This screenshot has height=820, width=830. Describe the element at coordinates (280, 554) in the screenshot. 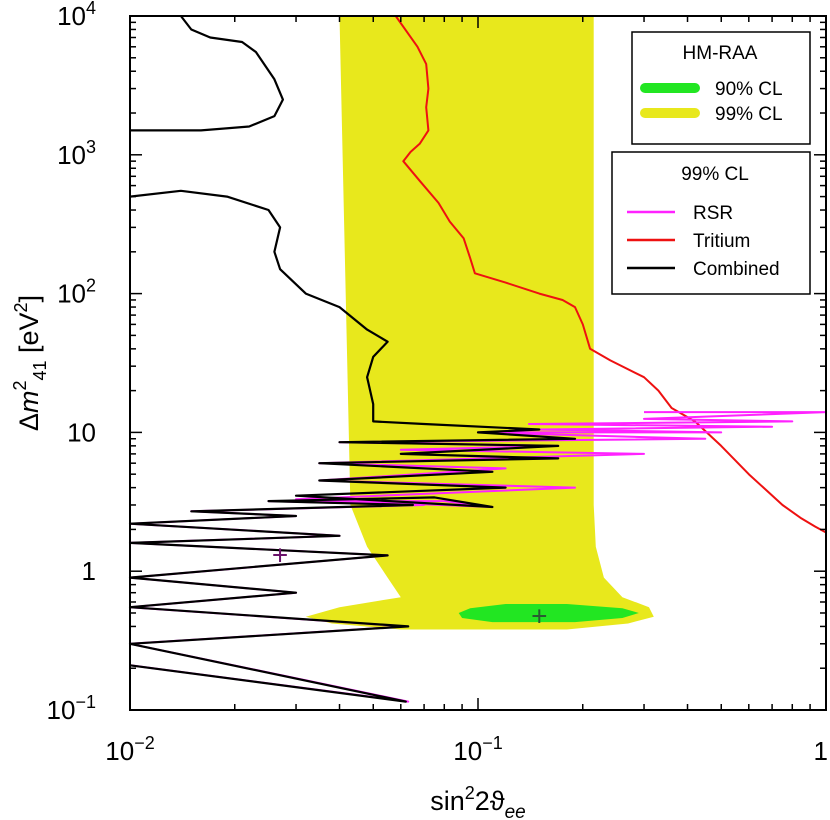

I see `best-fit-marker-1: +` at that location.